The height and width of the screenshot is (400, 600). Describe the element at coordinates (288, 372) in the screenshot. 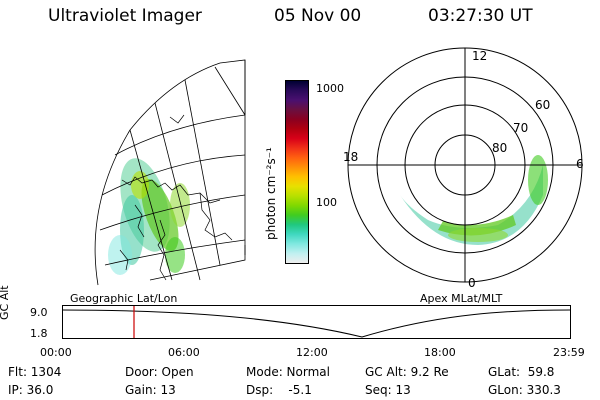

I see `status-mode: Mode: Normal` at that location.